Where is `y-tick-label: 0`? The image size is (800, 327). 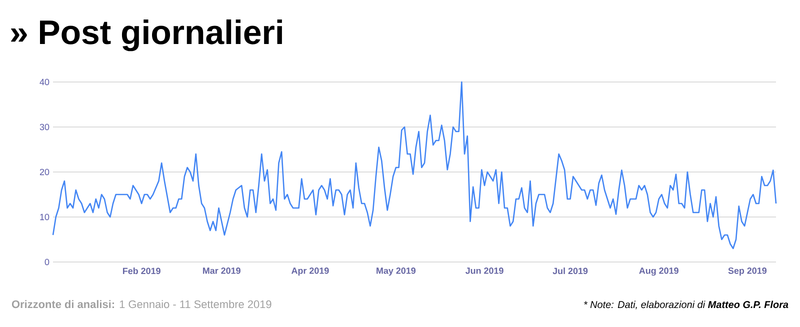 y-tick-label: 0 is located at coordinates (47, 262).